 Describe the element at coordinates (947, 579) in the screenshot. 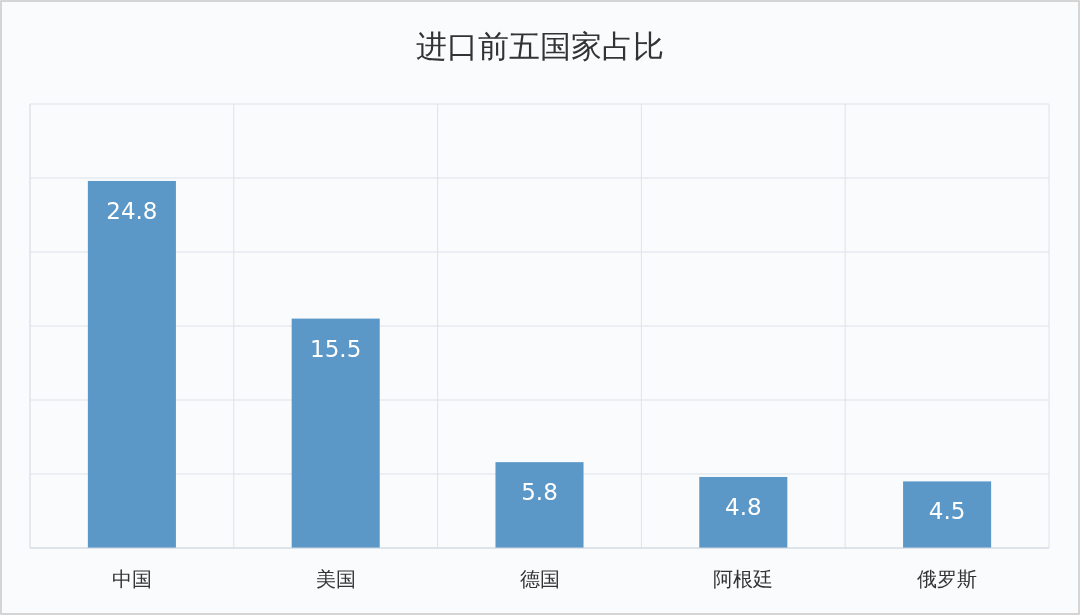

I see `x-tick-label: 俄罗斯` at that location.